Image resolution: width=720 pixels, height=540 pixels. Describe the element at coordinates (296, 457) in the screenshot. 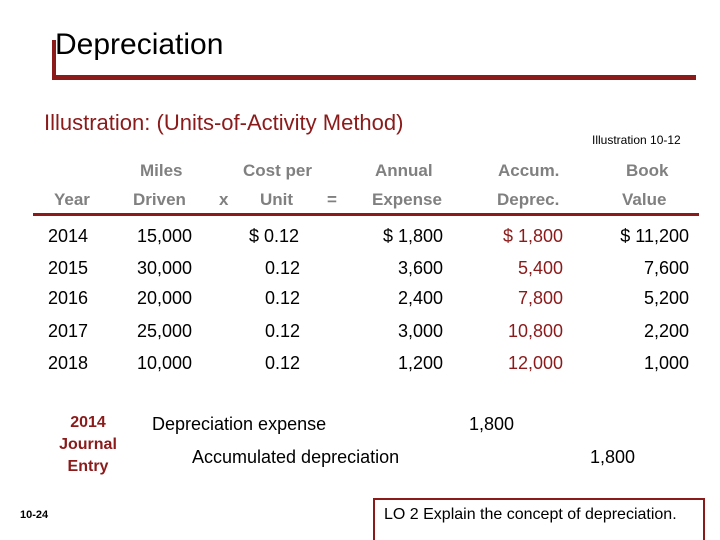

I see `journal-credit-account: Accumulated depreciation` at that location.